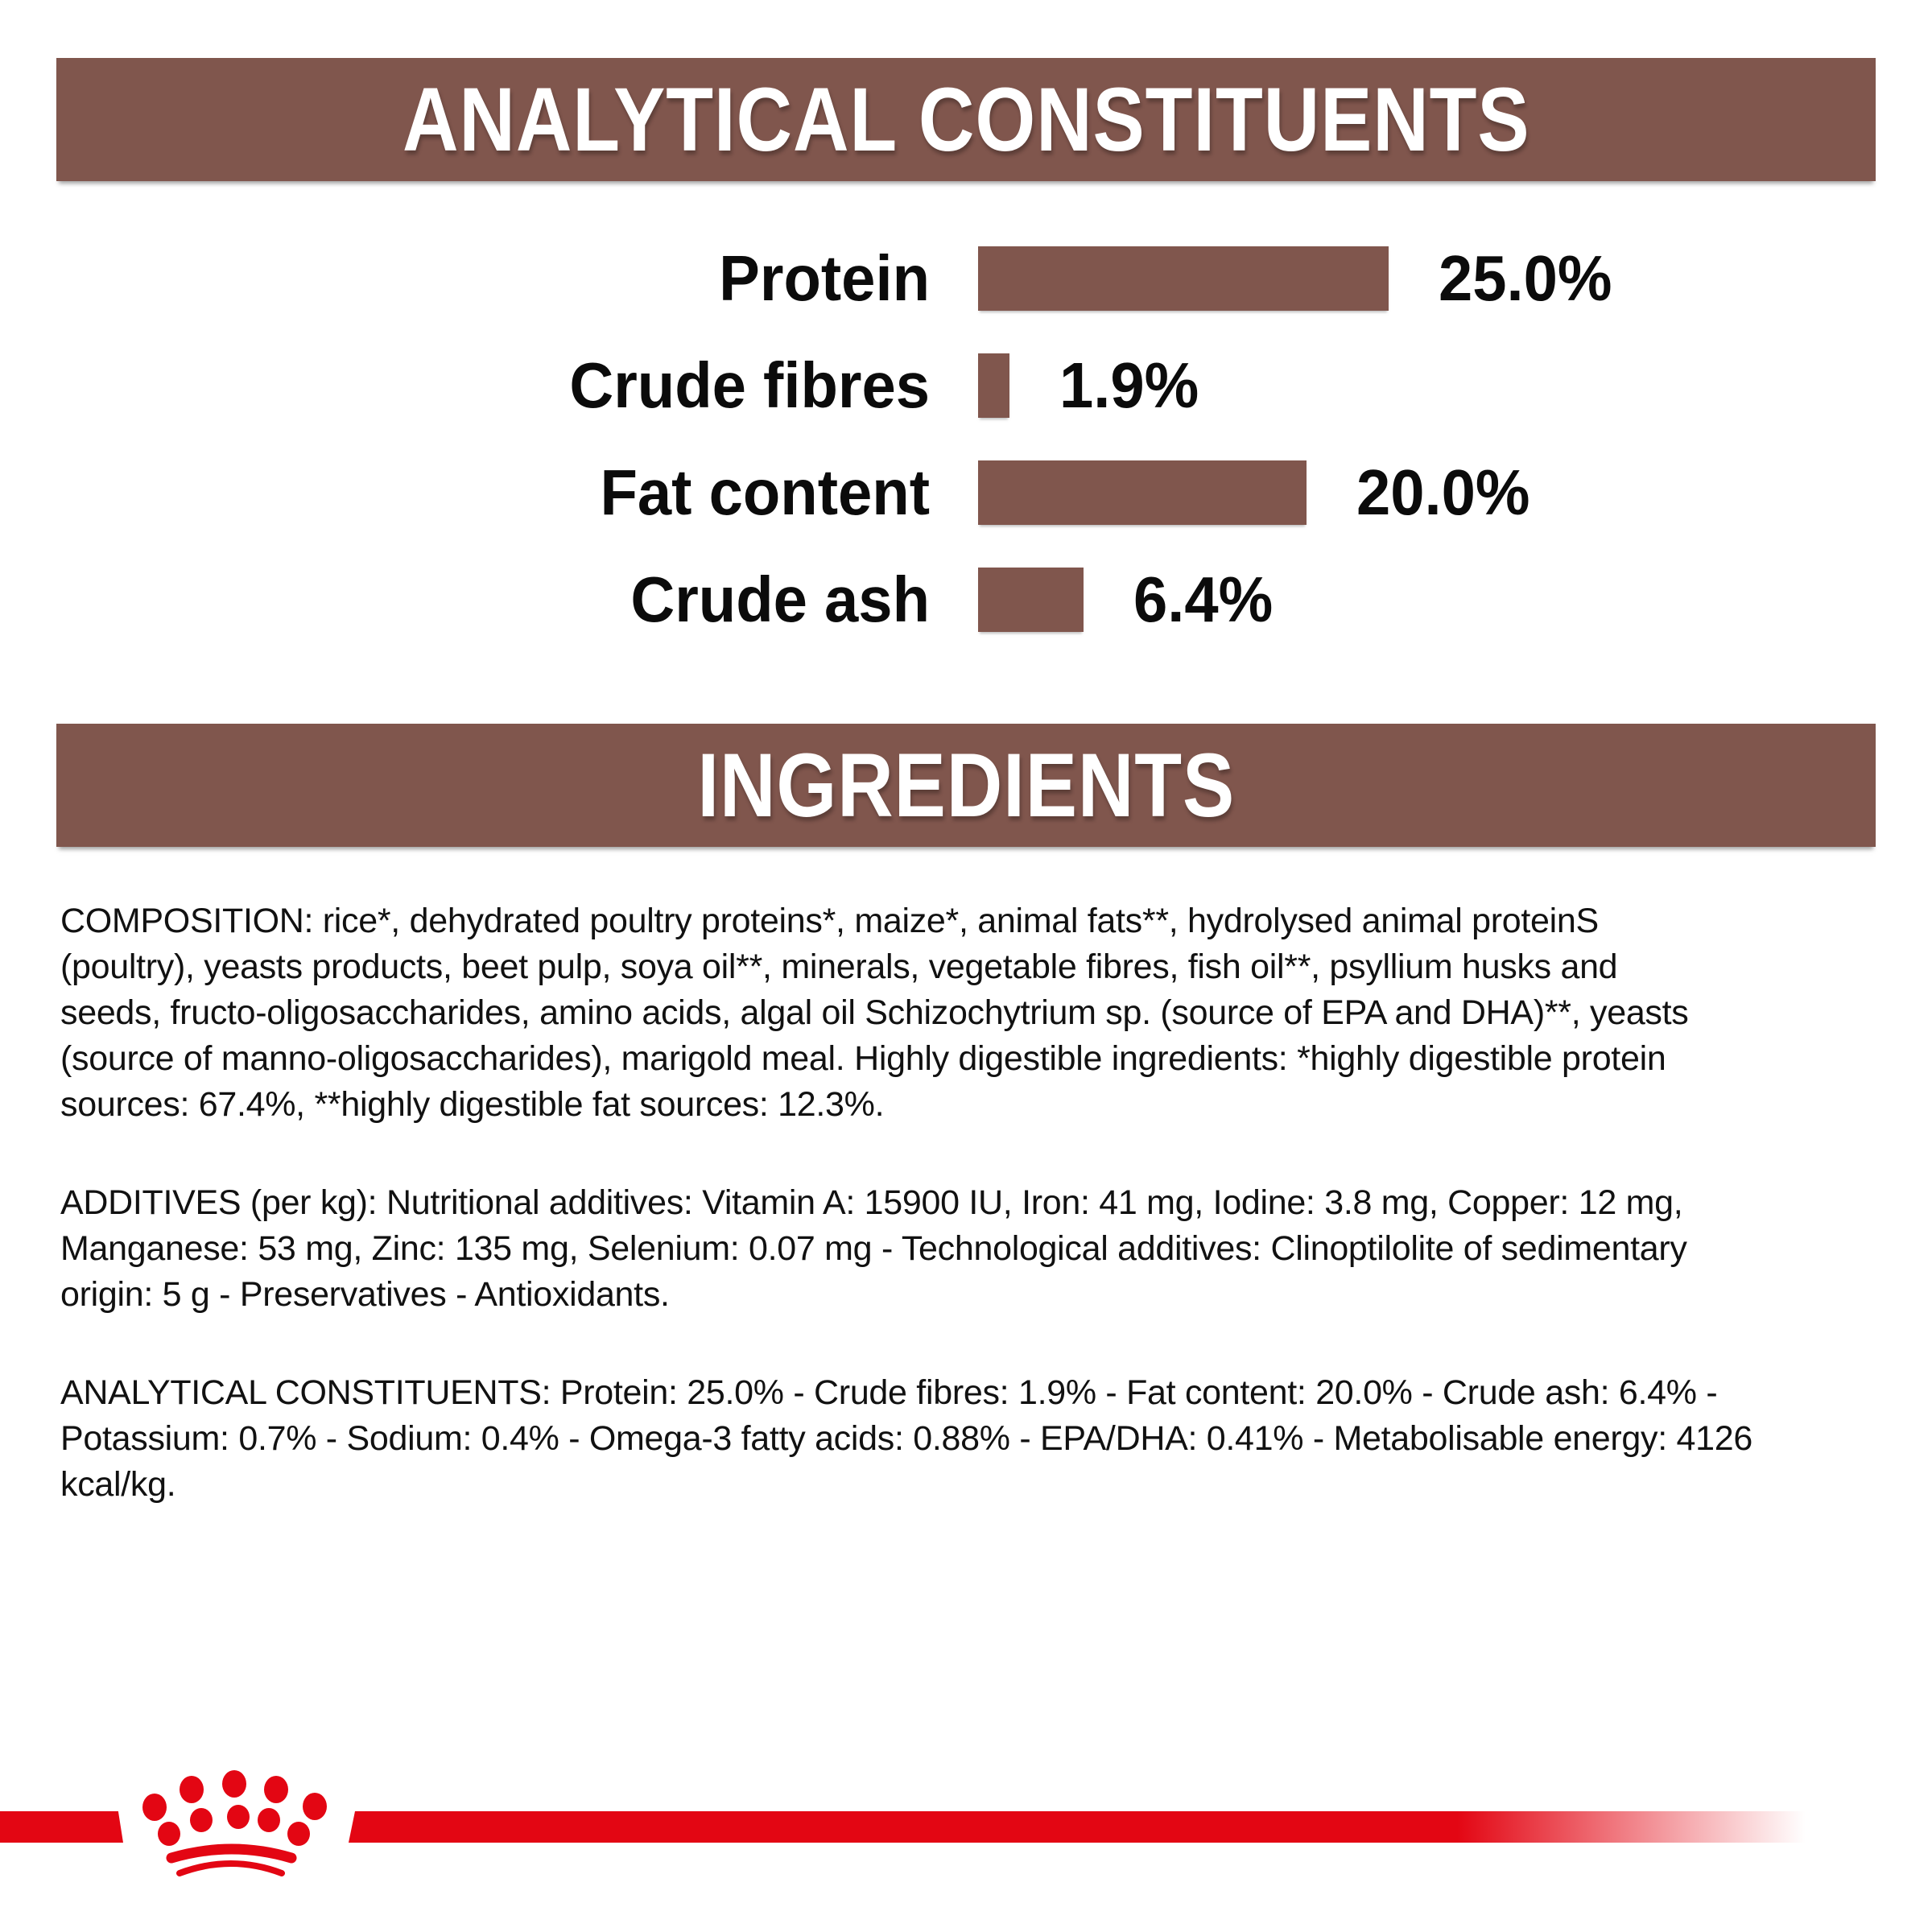  What do you see at coordinates (749, 385) in the screenshot?
I see `chart-category-label: Crude fibres` at bounding box center [749, 385].